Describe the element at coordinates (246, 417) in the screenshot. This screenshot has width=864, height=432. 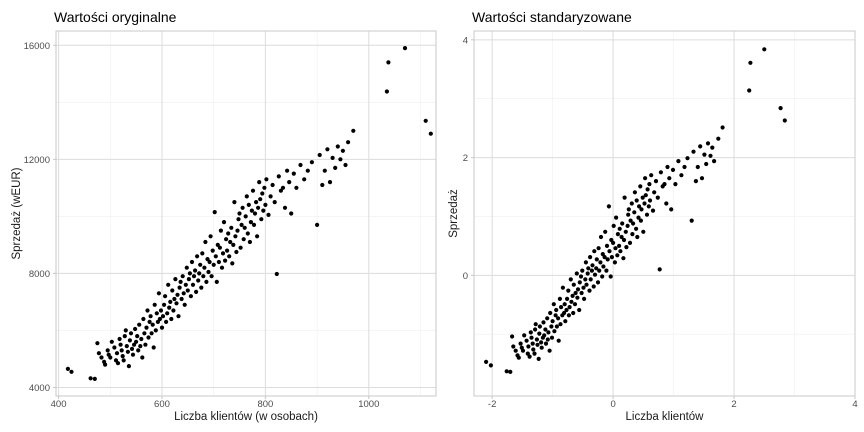
I see `x-axis-label: Liczba klientów (w osobach)` at that location.